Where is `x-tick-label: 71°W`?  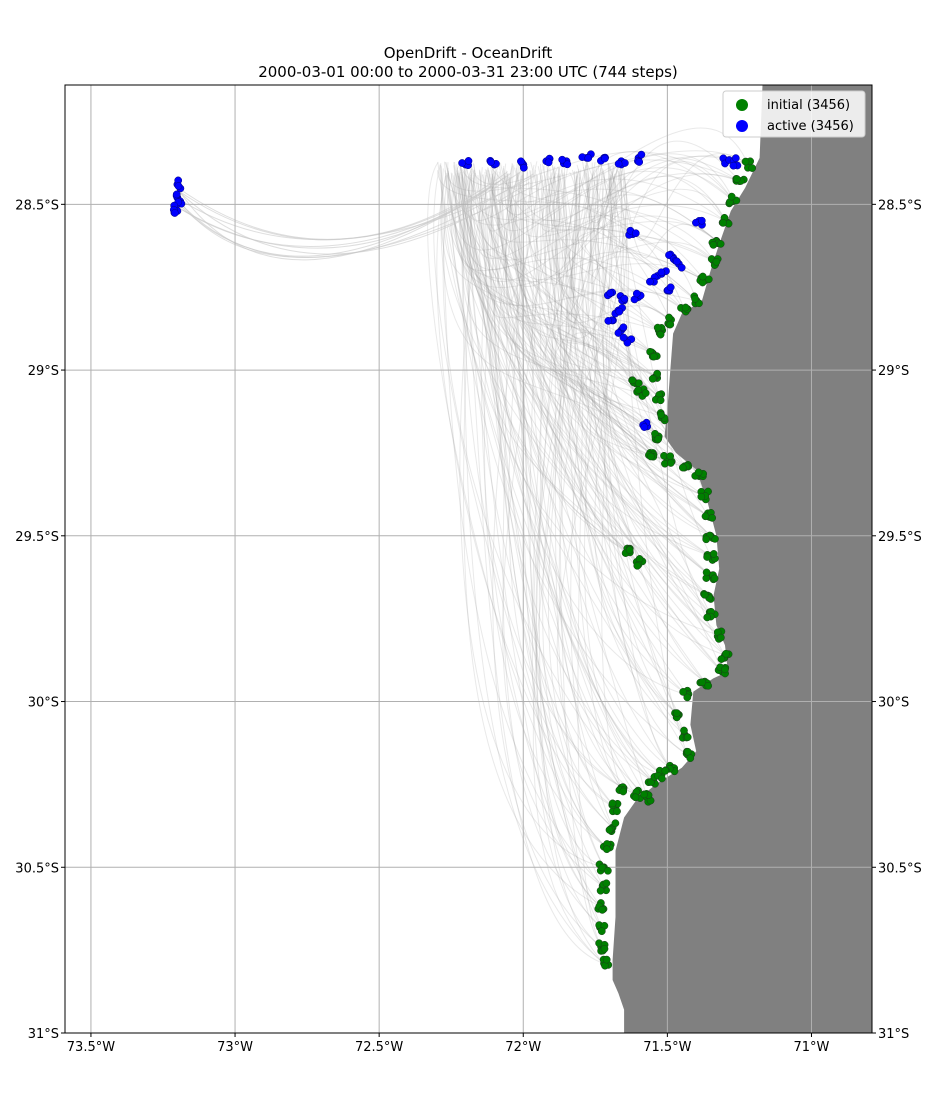
x-tick-label: 71°W is located at coordinates (812, 1047).